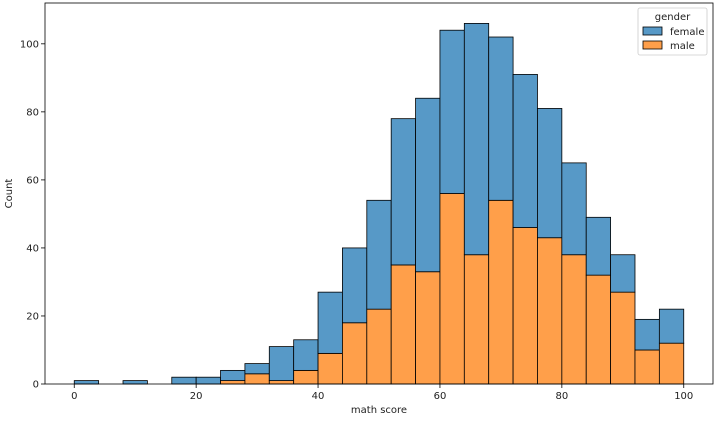 The height and width of the screenshot is (423, 721). What do you see at coordinates (32, 112) in the screenshot?
I see `y-tick-label: 80` at bounding box center [32, 112].